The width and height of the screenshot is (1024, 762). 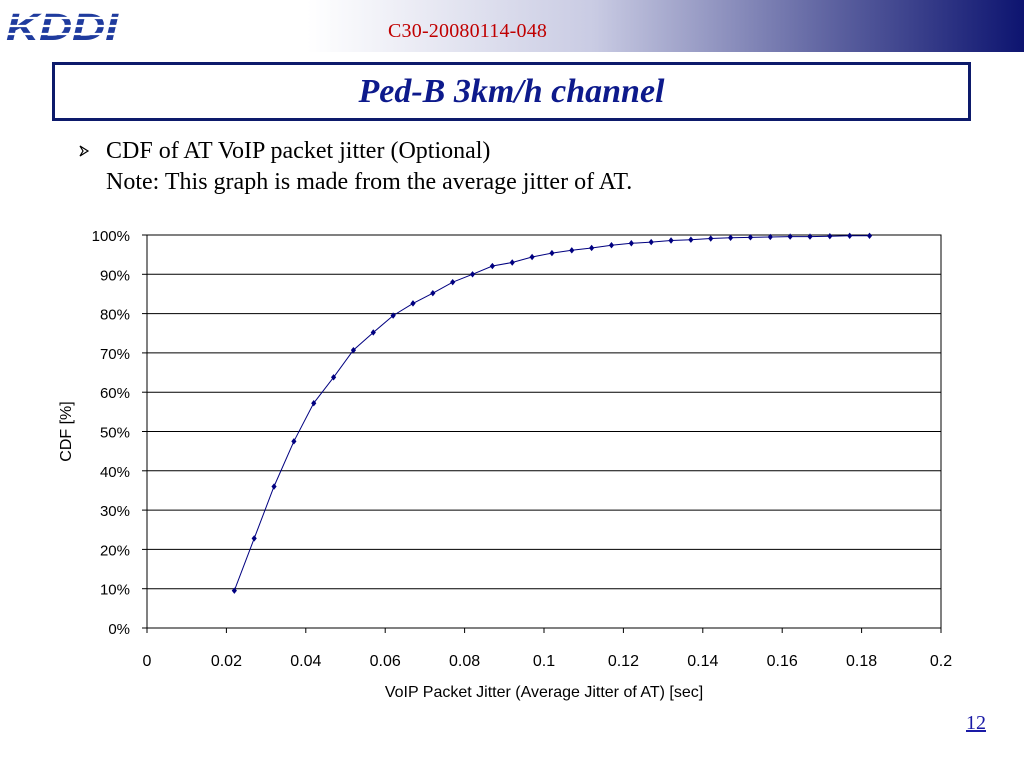 What do you see at coordinates (623, 661) in the screenshot?
I see `x-tick-label: 0.12` at bounding box center [623, 661].